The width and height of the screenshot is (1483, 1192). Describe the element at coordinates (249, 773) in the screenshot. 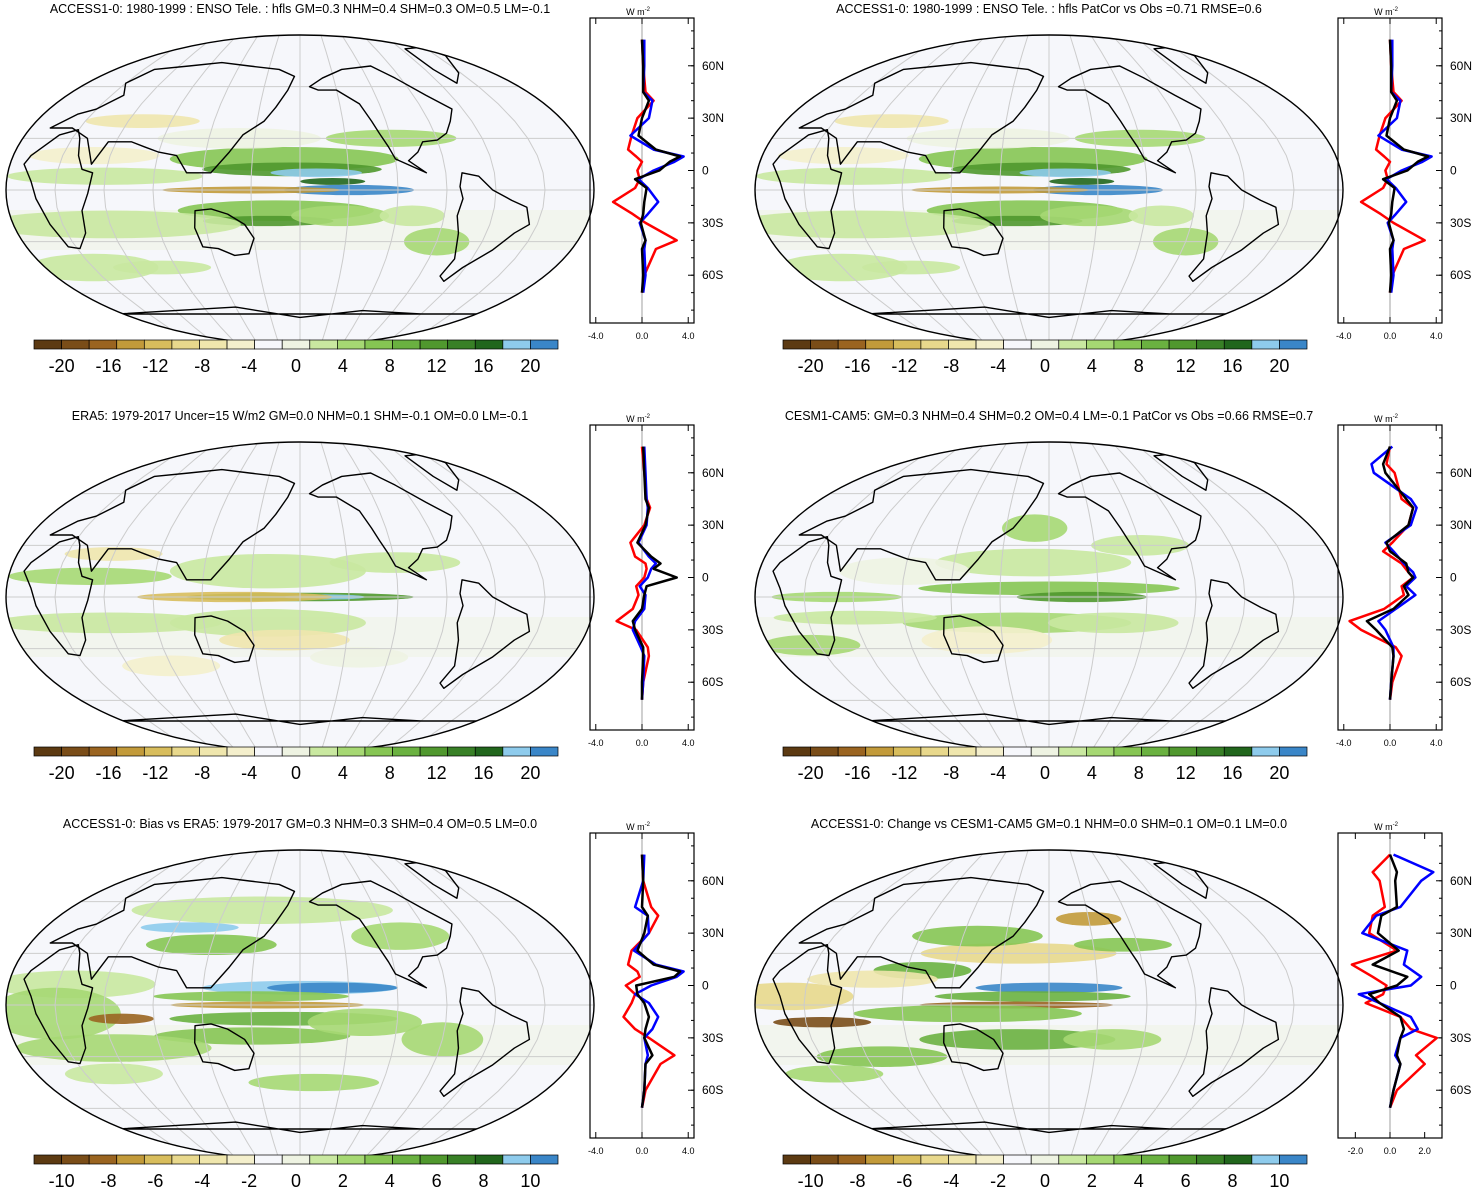

I see `colorbar-label: -4` at that location.